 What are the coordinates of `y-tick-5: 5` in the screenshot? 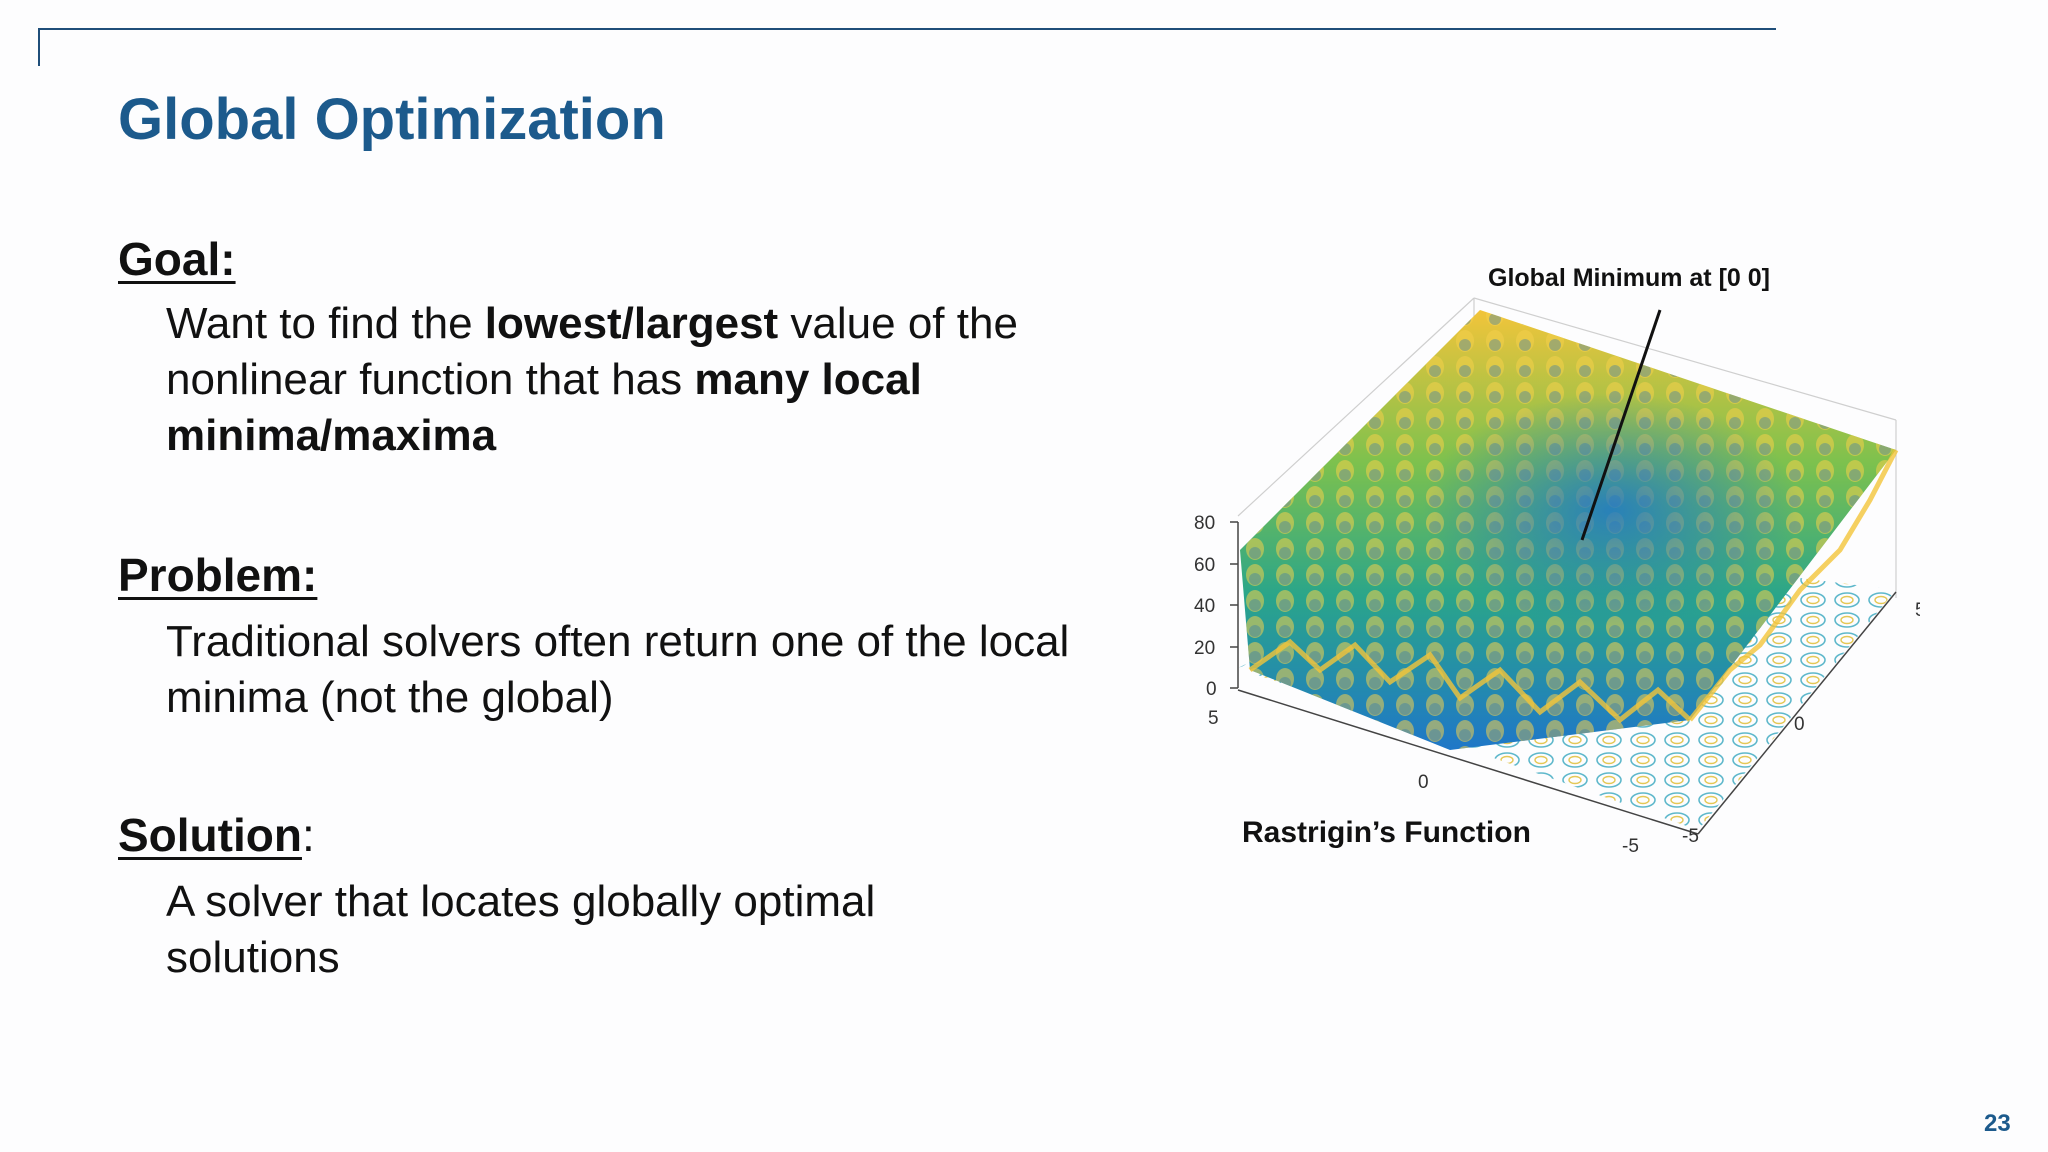 It's located at (1917, 610).